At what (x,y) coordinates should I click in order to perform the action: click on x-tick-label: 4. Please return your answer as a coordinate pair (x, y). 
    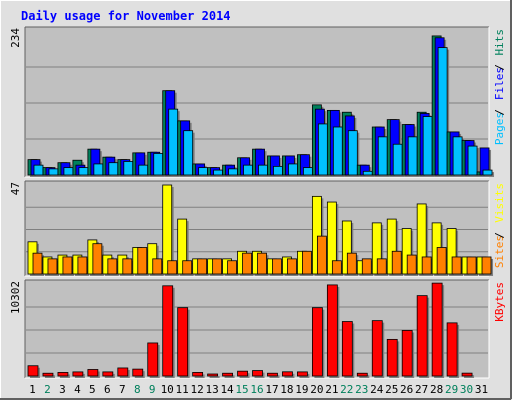
    Looking at the image, I should click on (77, 389).